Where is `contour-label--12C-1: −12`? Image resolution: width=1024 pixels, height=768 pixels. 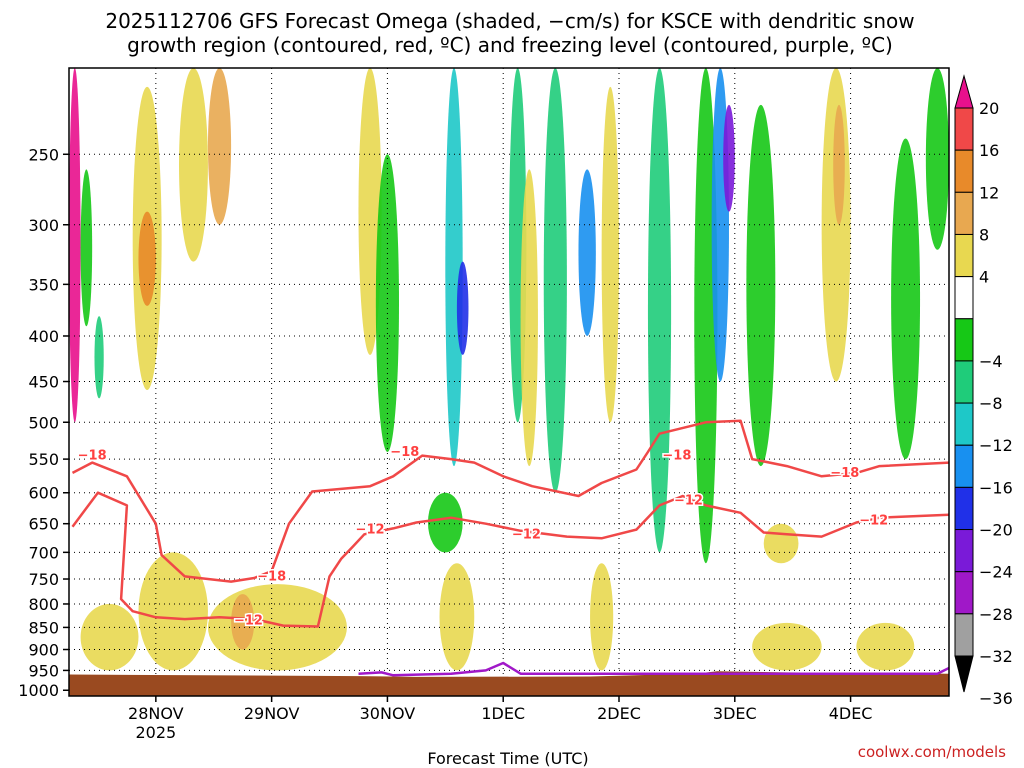
contour-label--12C-1: −12 is located at coordinates (526, 534).